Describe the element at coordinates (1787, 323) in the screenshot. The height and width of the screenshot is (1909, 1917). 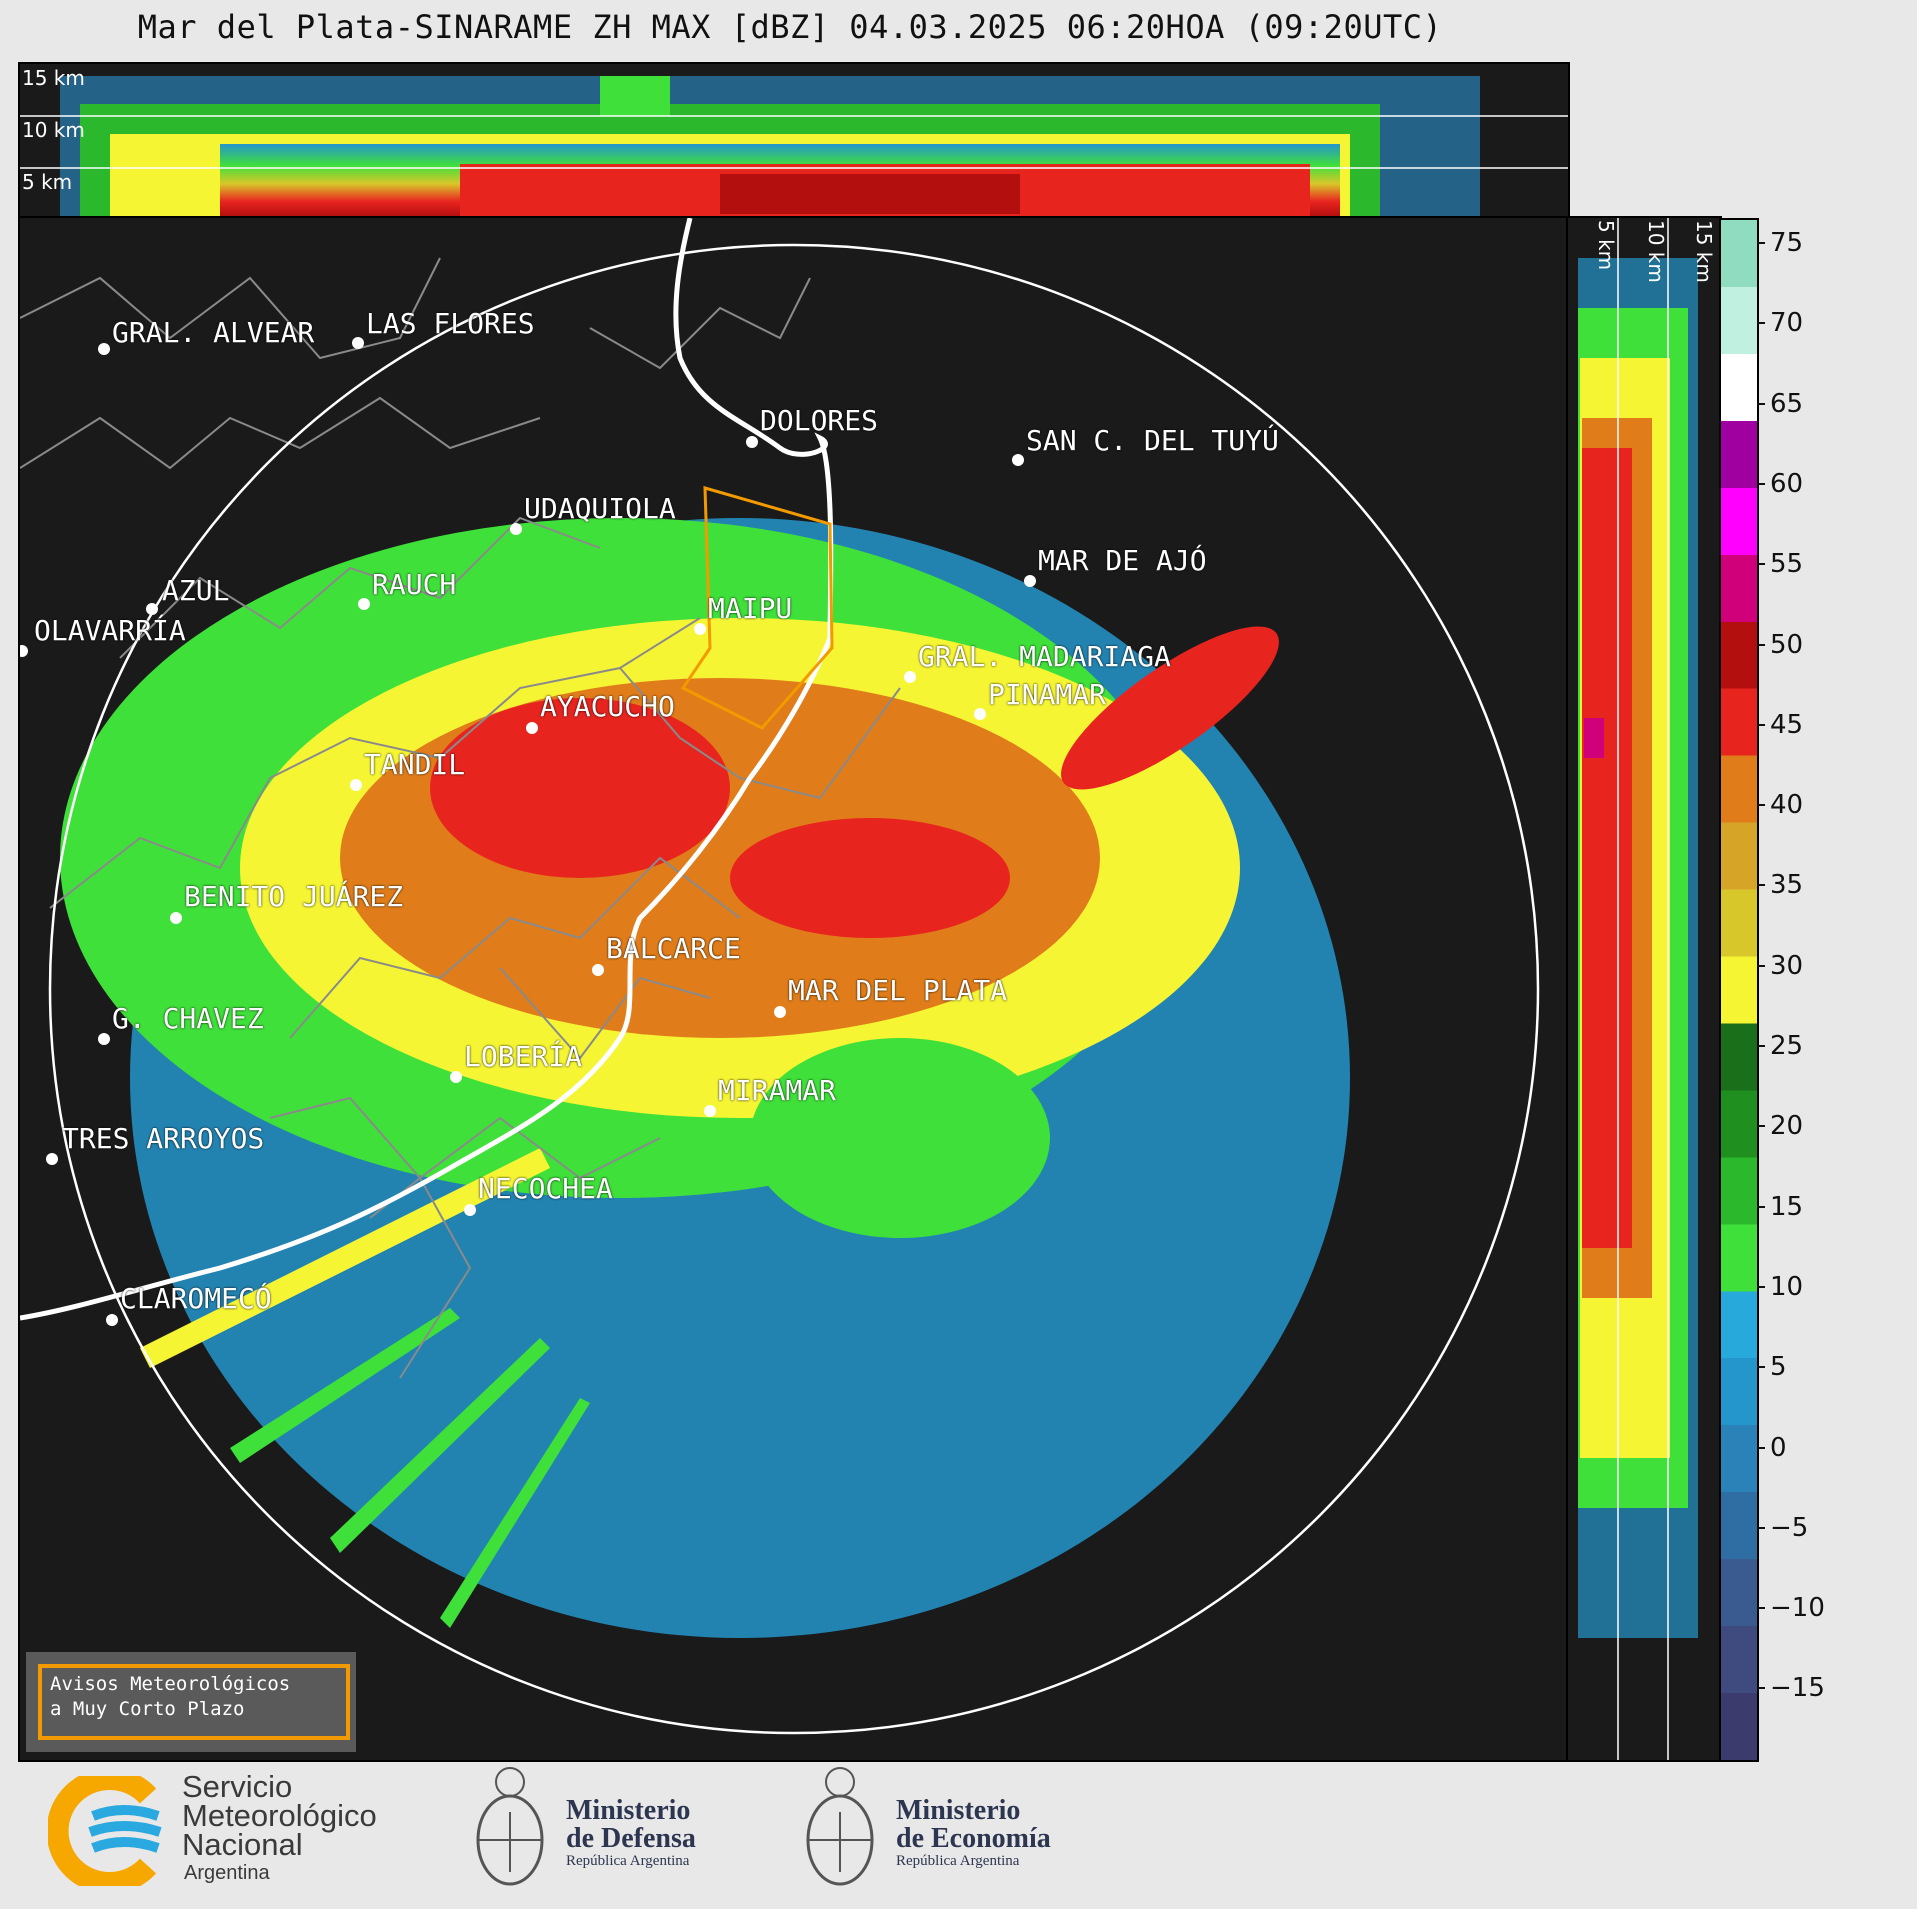
I see `colorbar-tick-label: 70` at that location.